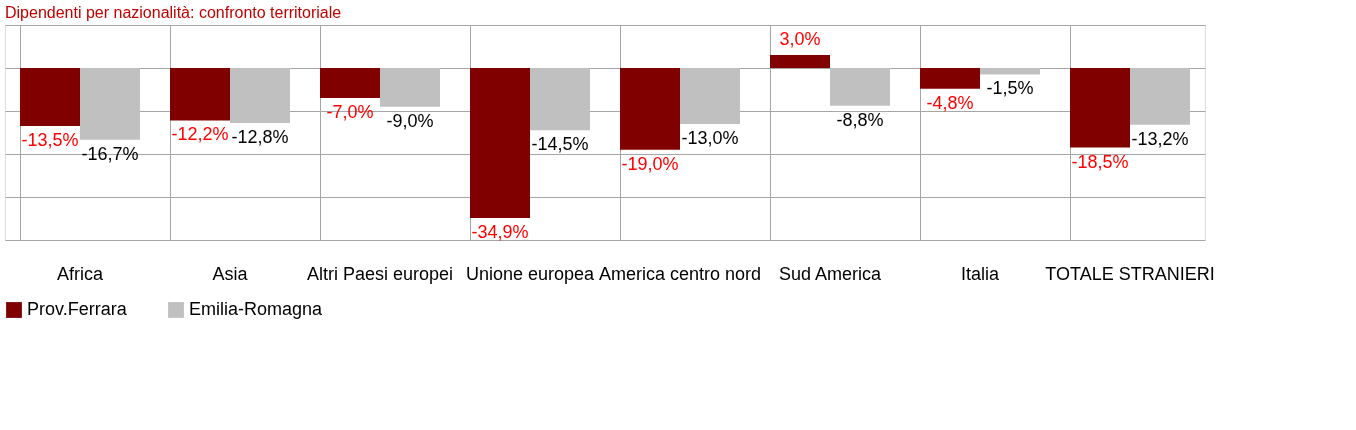 This screenshot has width=1356, height=430. What do you see at coordinates (710, 137) in the screenshot?
I see `data-label: -13,0%` at bounding box center [710, 137].